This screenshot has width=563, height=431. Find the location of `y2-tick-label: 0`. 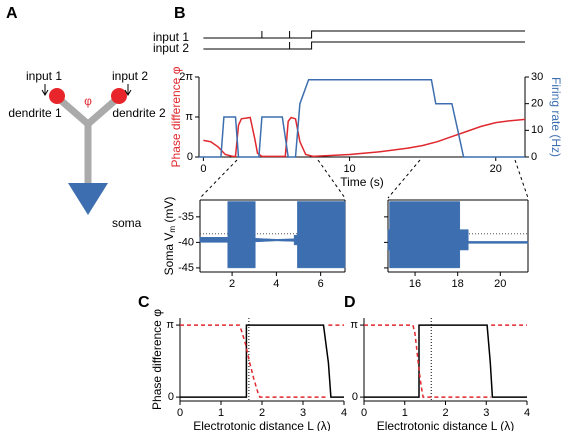

y2-tick-label: 0 is located at coordinates (534, 157).